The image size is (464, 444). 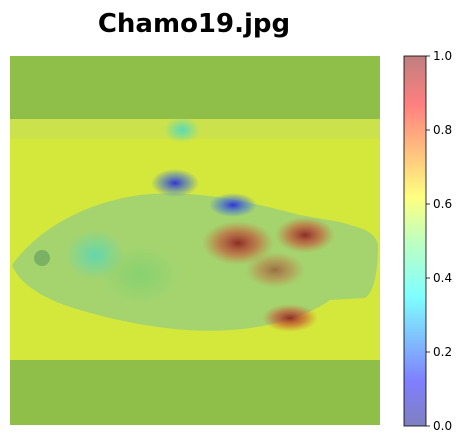 What do you see at coordinates (442, 56) in the screenshot?
I see `colorbar-tick-label: 1.0` at bounding box center [442, 56].